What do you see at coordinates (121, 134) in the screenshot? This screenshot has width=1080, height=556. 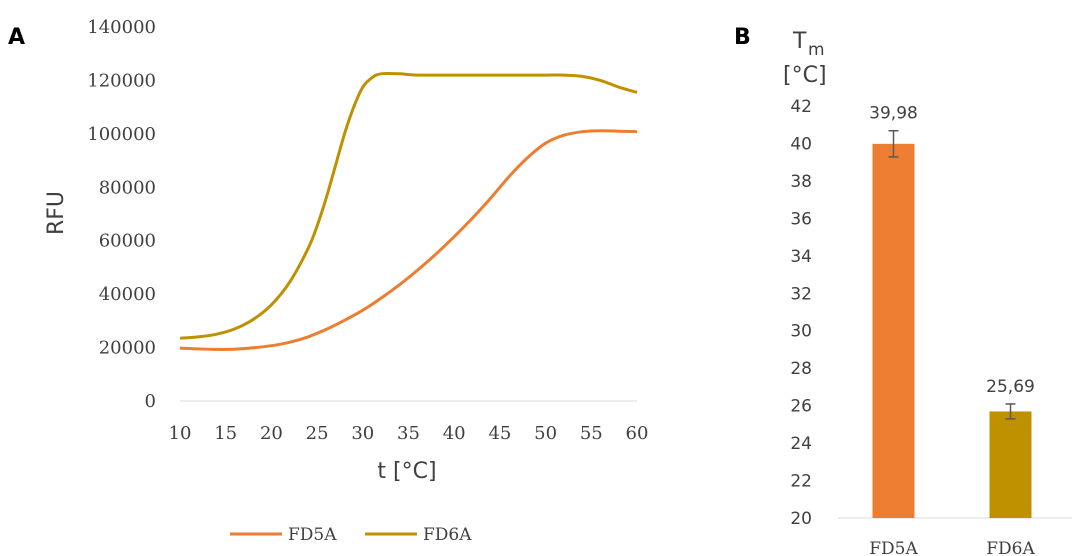 I see `panel-a-y-tick-label: 100000` at bounding box center [121, 134].